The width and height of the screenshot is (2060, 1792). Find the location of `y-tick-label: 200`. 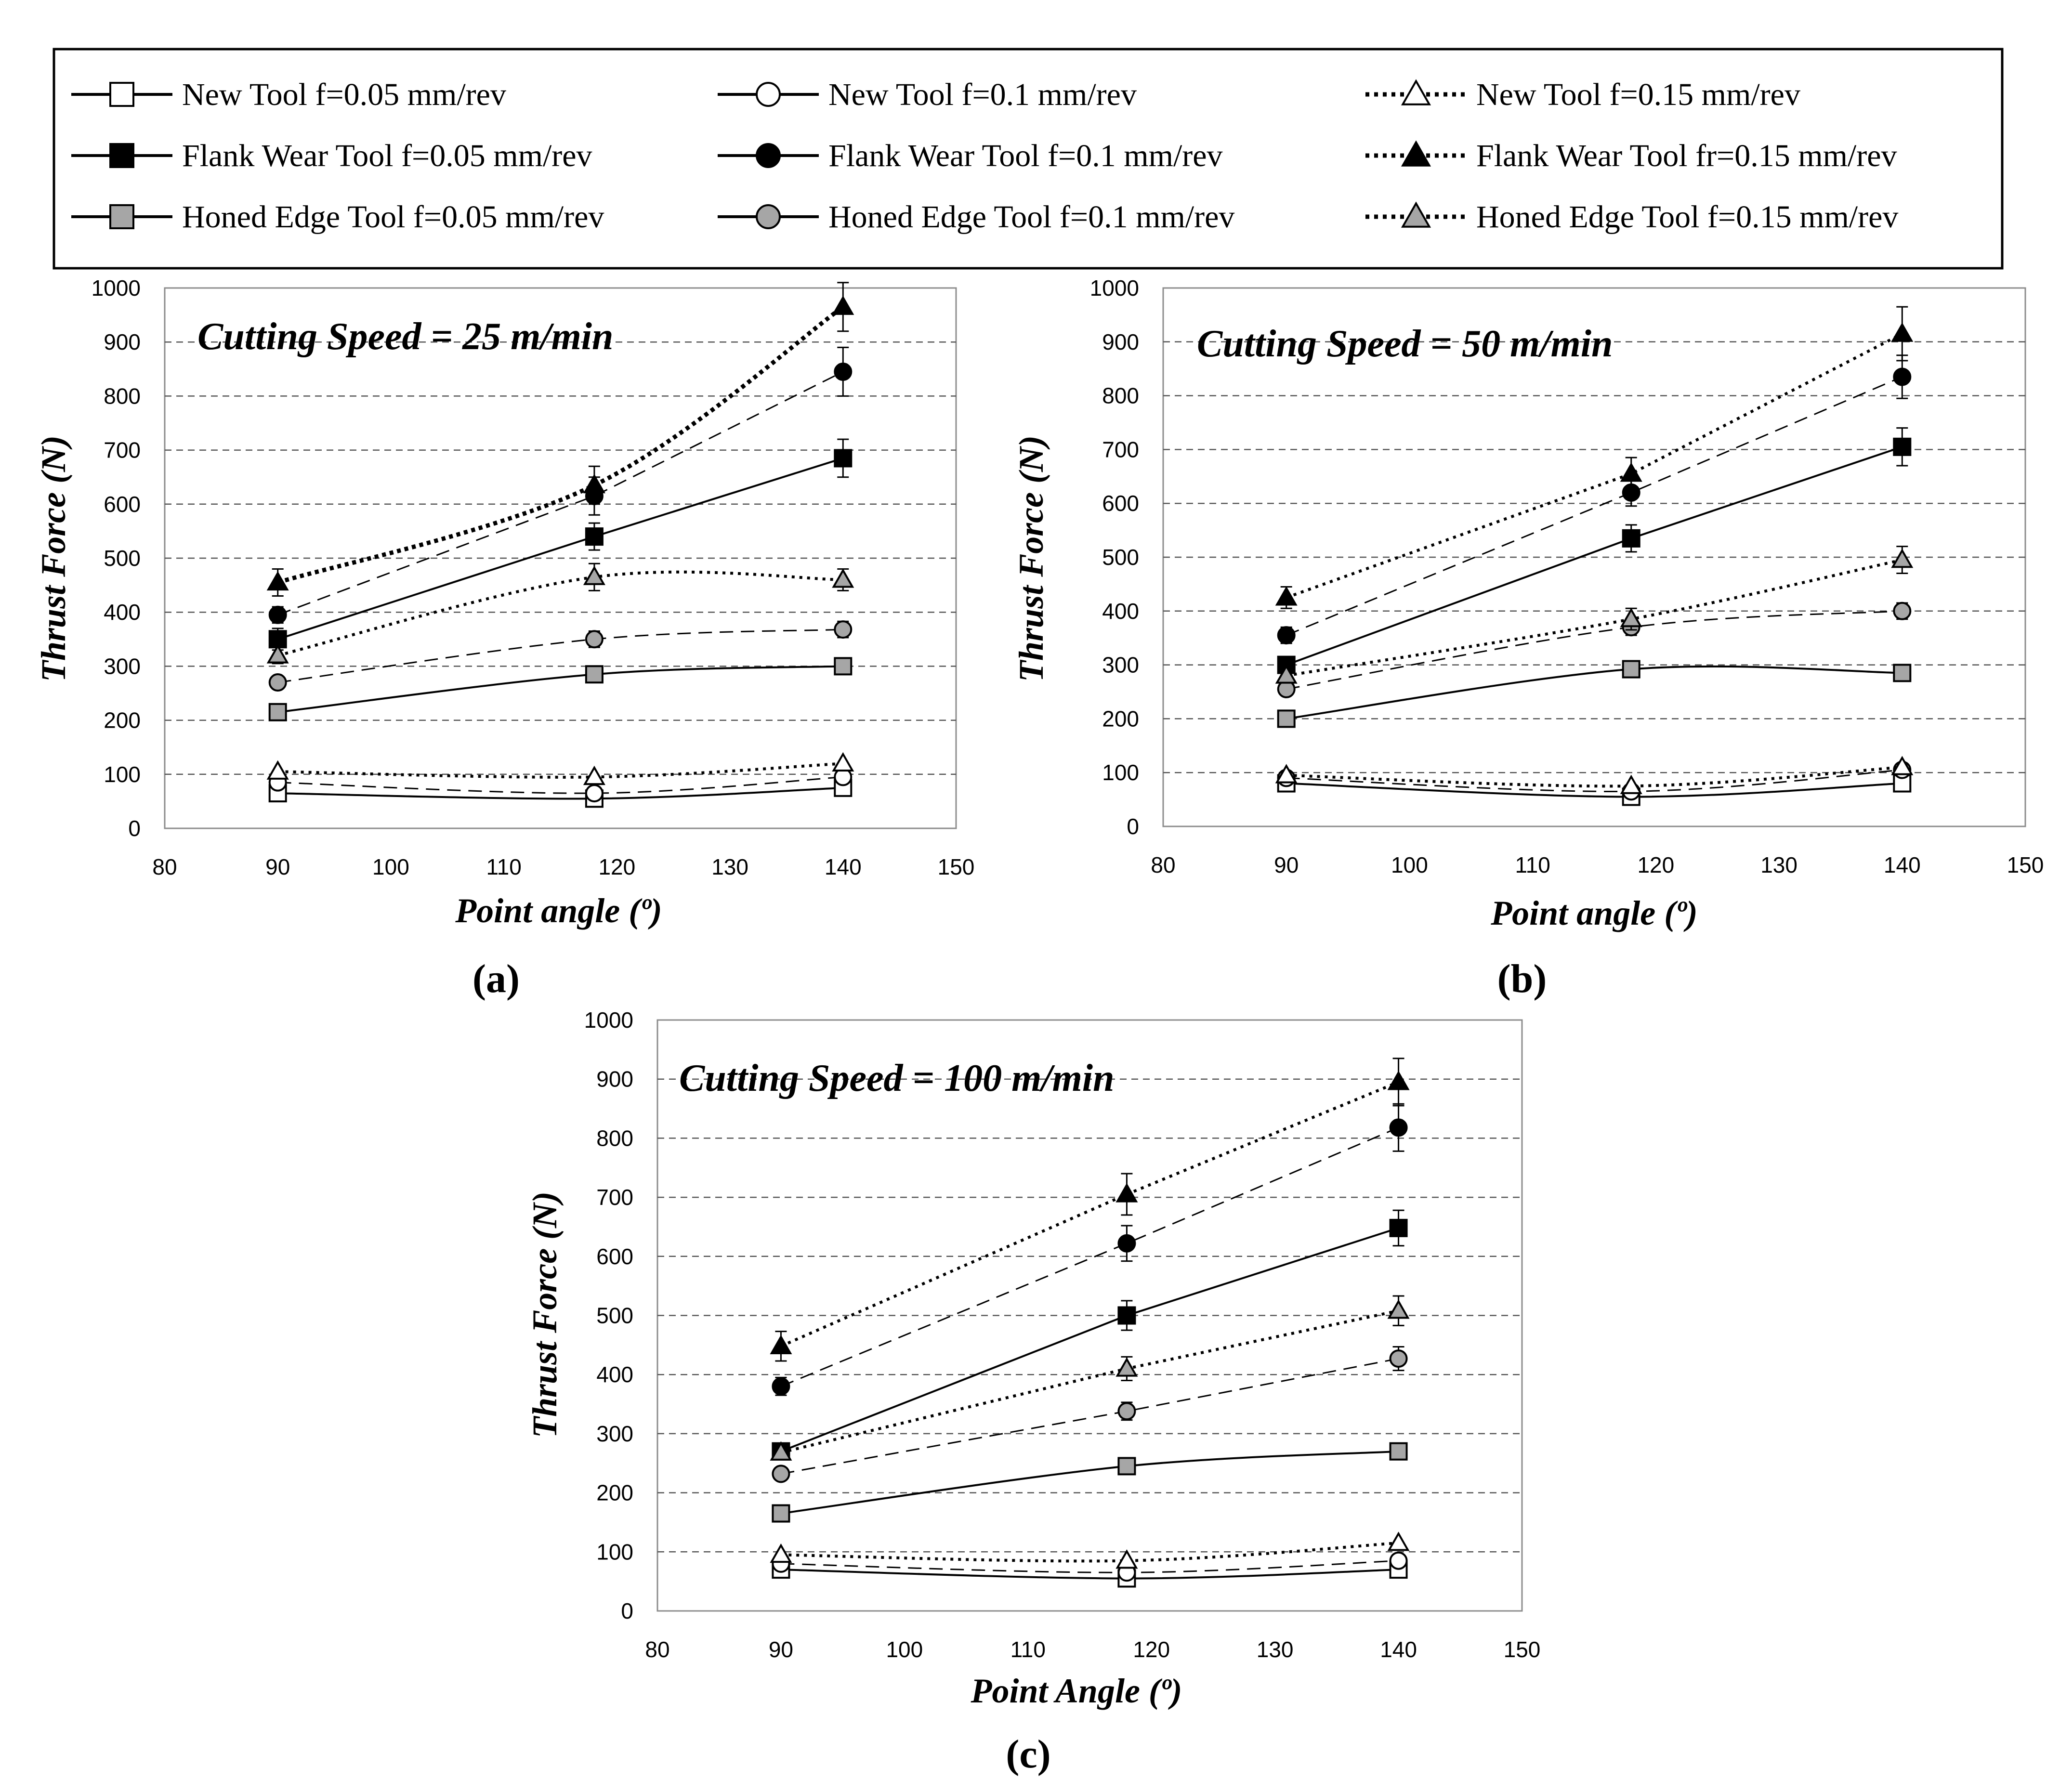

y-tick-label: 200 is located at coordinates (1120, 718).